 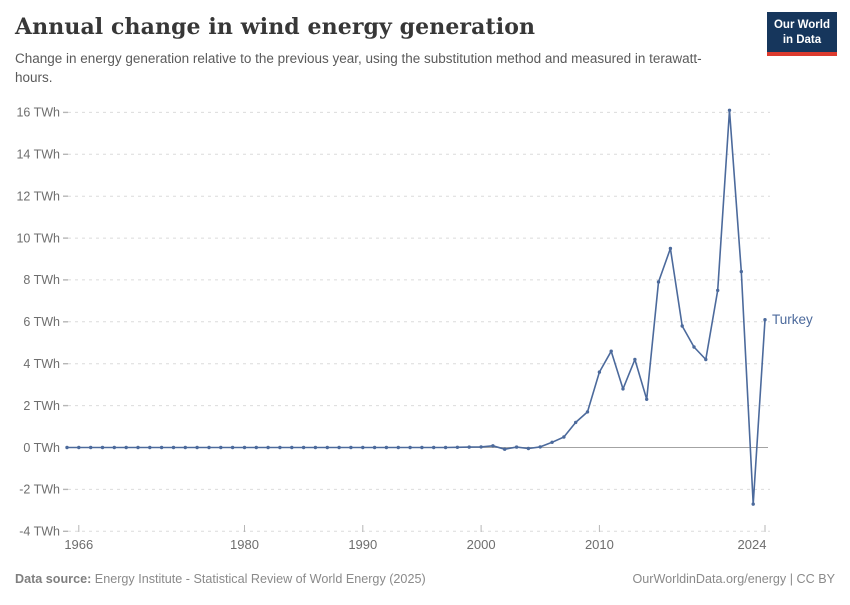 I want to click on owid-logo: Our World in Data, so click(x=801, y=34).